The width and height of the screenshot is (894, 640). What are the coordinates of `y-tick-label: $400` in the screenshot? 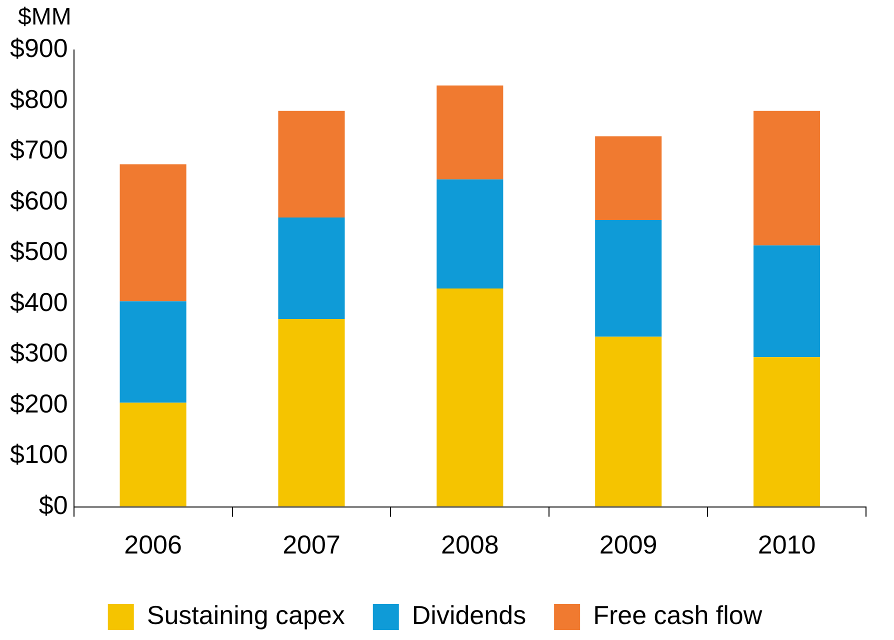 It's located at (39, 301).